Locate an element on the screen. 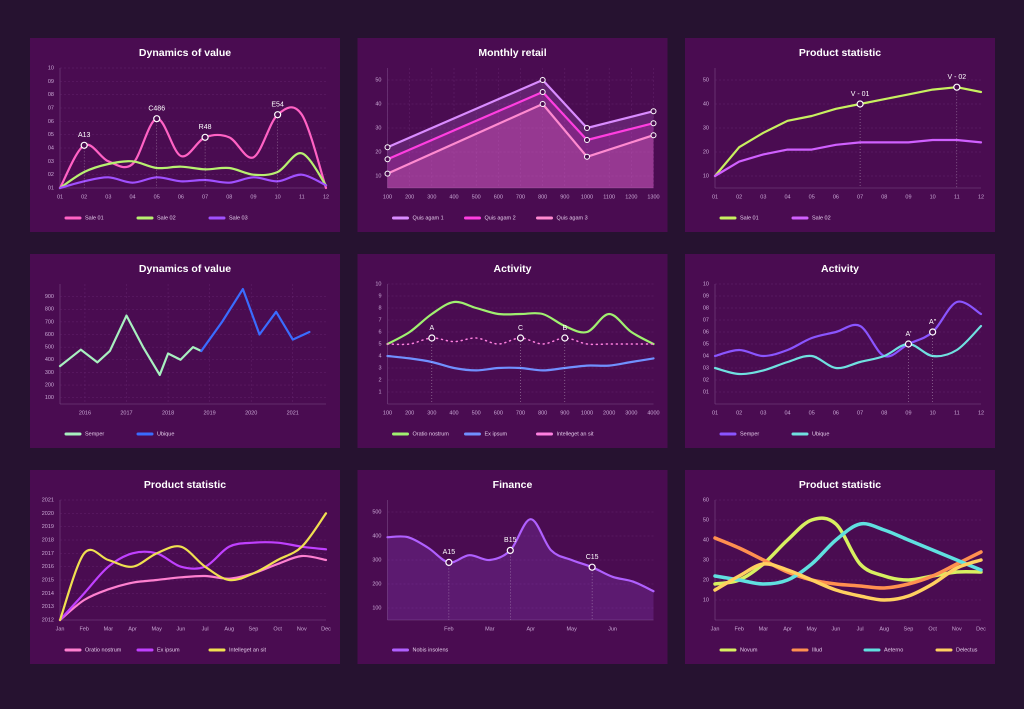 The image size is (1024, 709). chart-title: Activity is located at coordinates (840, 269).